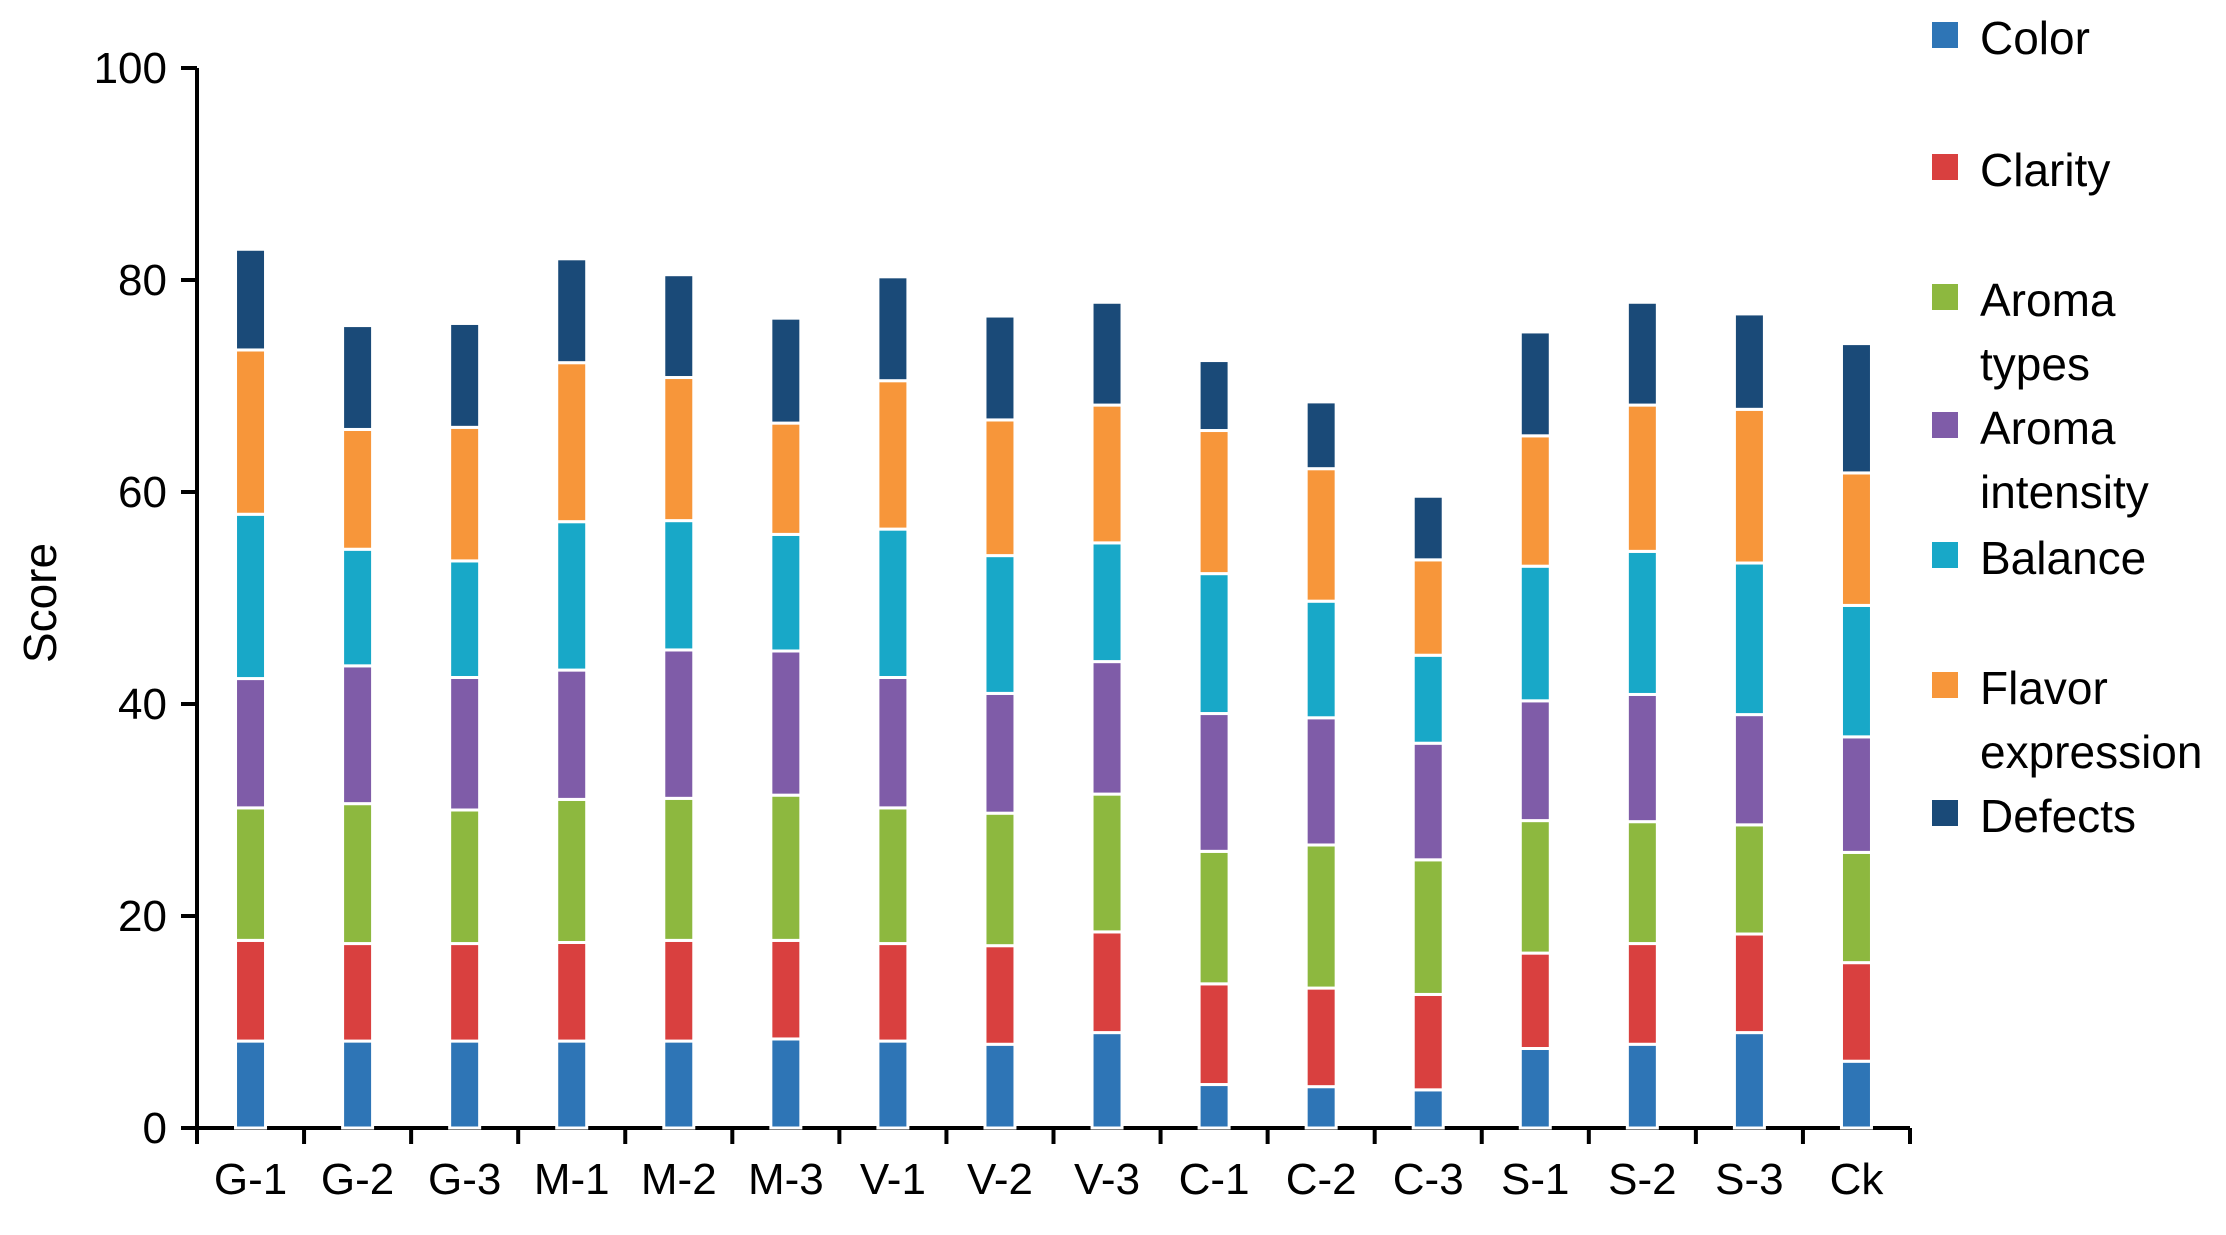  Describe the element at coordinates (2024, 332) in the screenshot. I see `legend-item-aroma-types: Aroma types` at that location.